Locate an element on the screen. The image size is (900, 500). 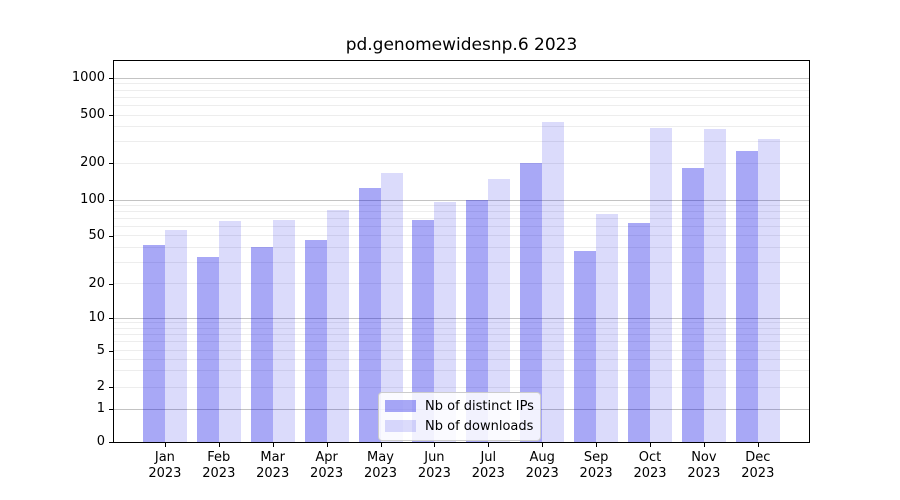
y-tick-label-0: 0 is located at coordinates (100, 441).